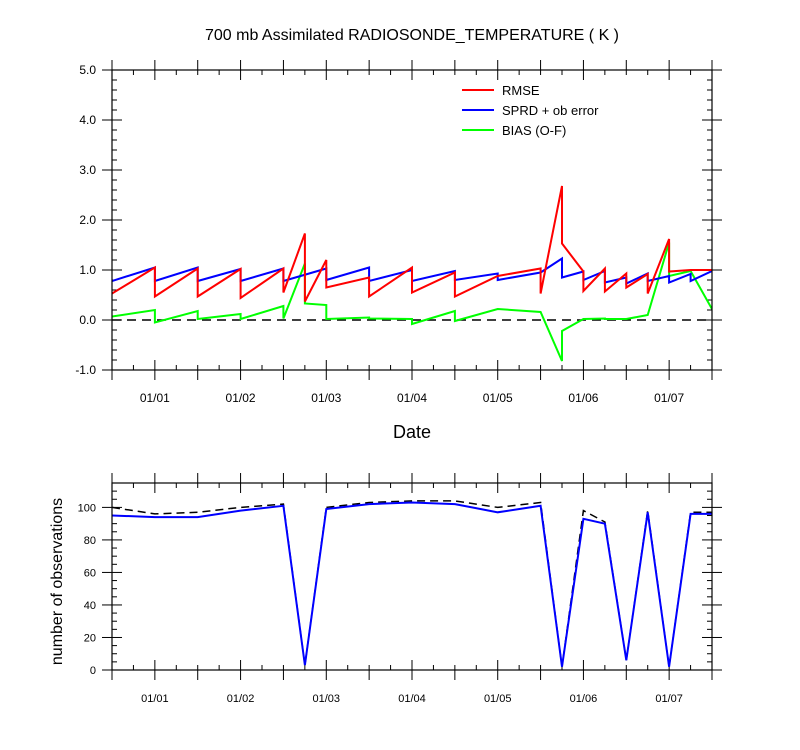 The width and height of the screenshot is (800, 750). What do you see at coordinates (85, 370) in the screenshot?
I see `y-tick-label: -1.0` at bounding box center [85, 370].